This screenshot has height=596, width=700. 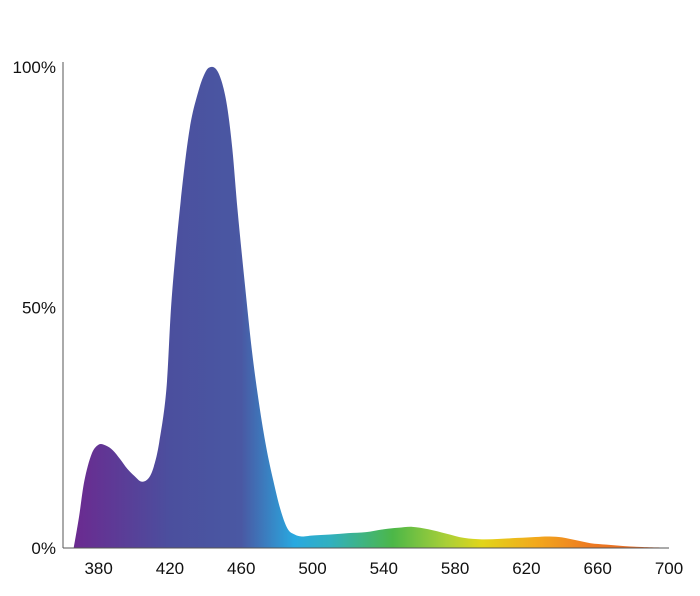 I want to click on x-tick-labels: 380 420 460 500 540 580 620 660 700, so click(x=383, y=568).